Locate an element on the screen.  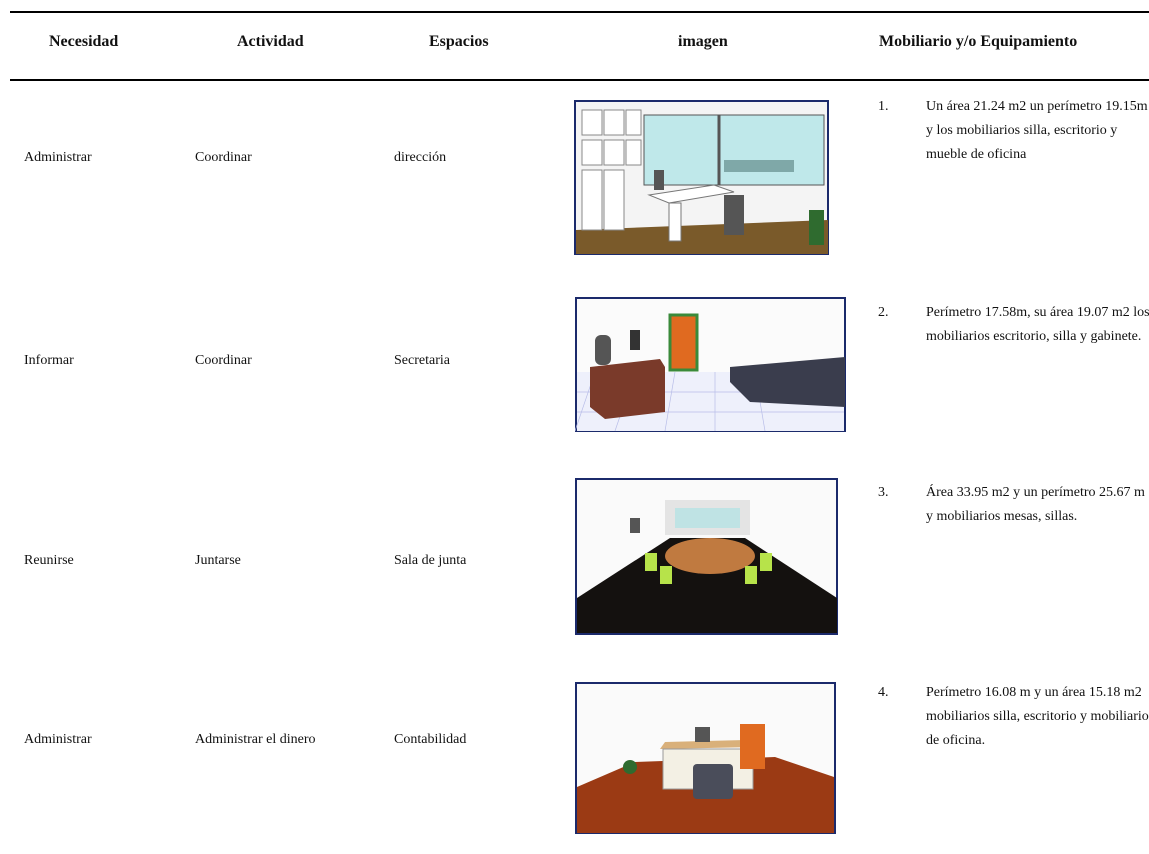
header-rule is located at coordinates (579, 80).